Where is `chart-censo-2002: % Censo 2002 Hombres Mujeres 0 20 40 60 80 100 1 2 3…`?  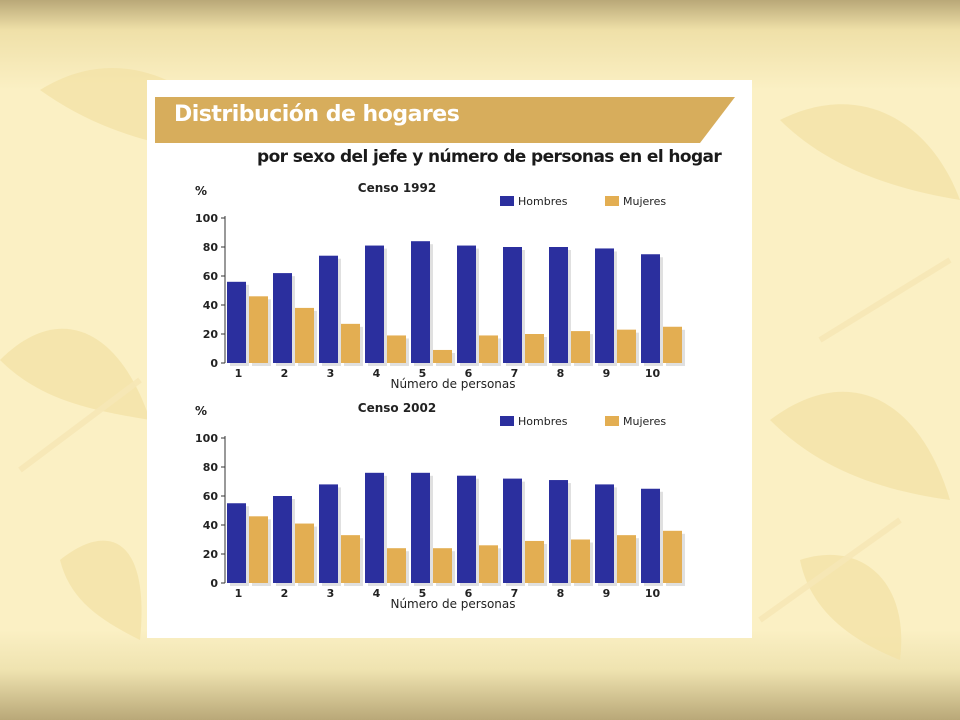
chart-censo-2002: % Censo 2002 Hombres Mujeres 0 20 40 60 80 100 1 2 3… is located at coordinates (440, 506).